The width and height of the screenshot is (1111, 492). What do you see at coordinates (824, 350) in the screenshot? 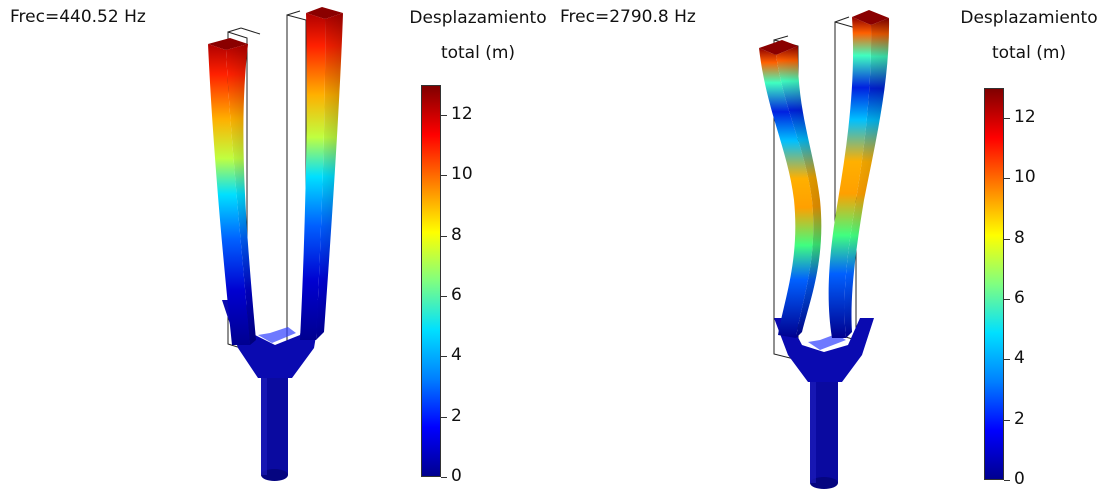
I see `fork-base` at bounding box center [824, 350].